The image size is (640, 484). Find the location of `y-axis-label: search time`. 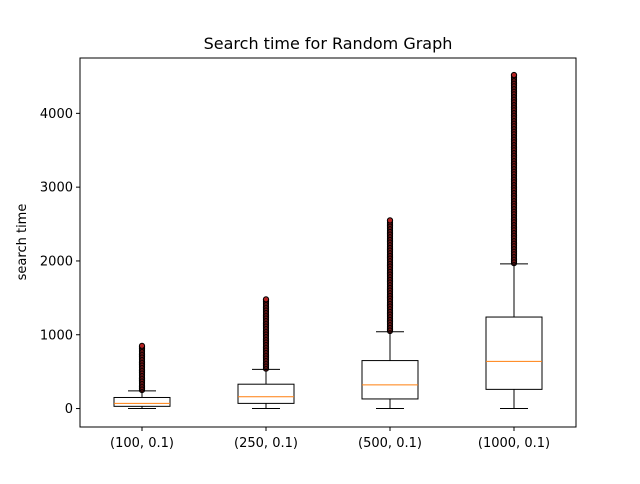

y-axis-label: search time is located at coordinates (22, 242).